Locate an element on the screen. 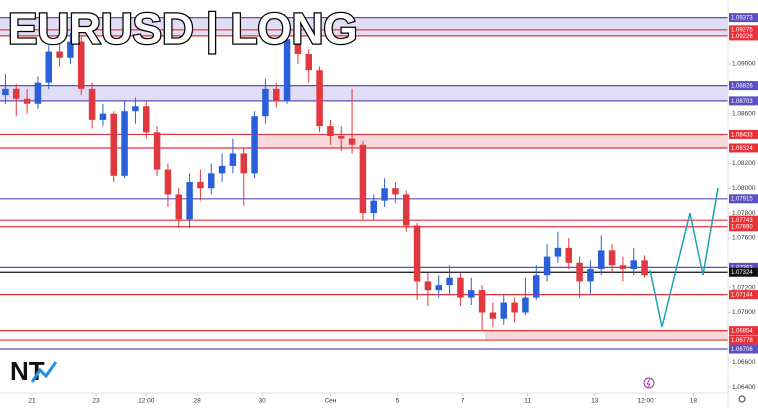 The image size is (758, 408). y-tick-label: 1.09000 is located at coordinates (744, 64).